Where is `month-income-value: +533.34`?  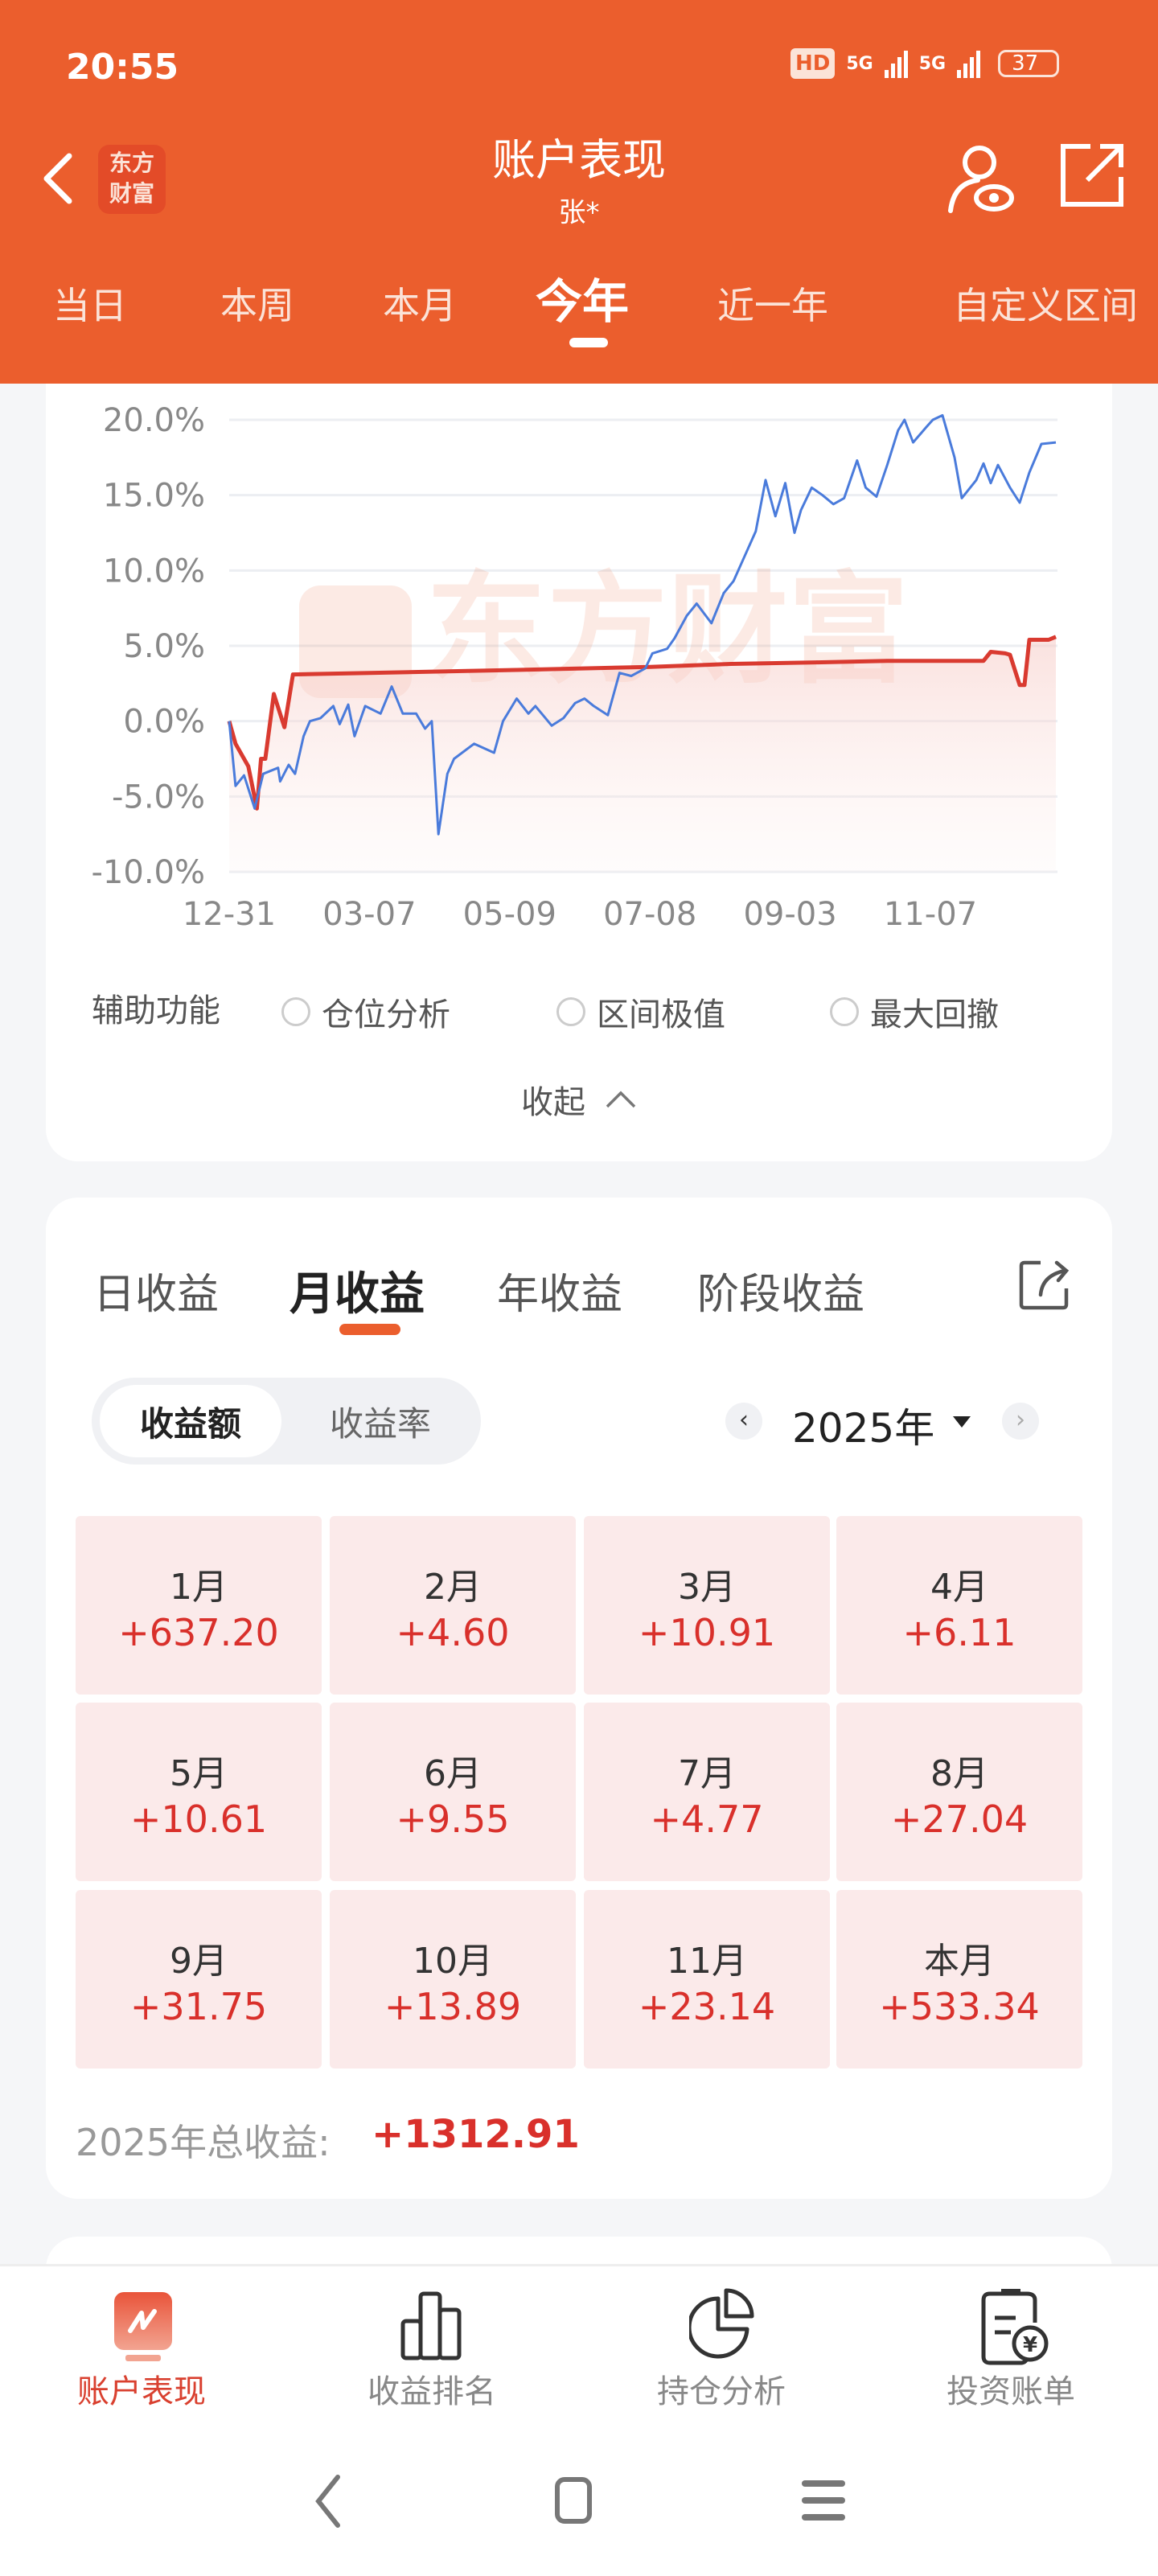
month-income-value: +533.34 is located at coordinates (959, 2006).